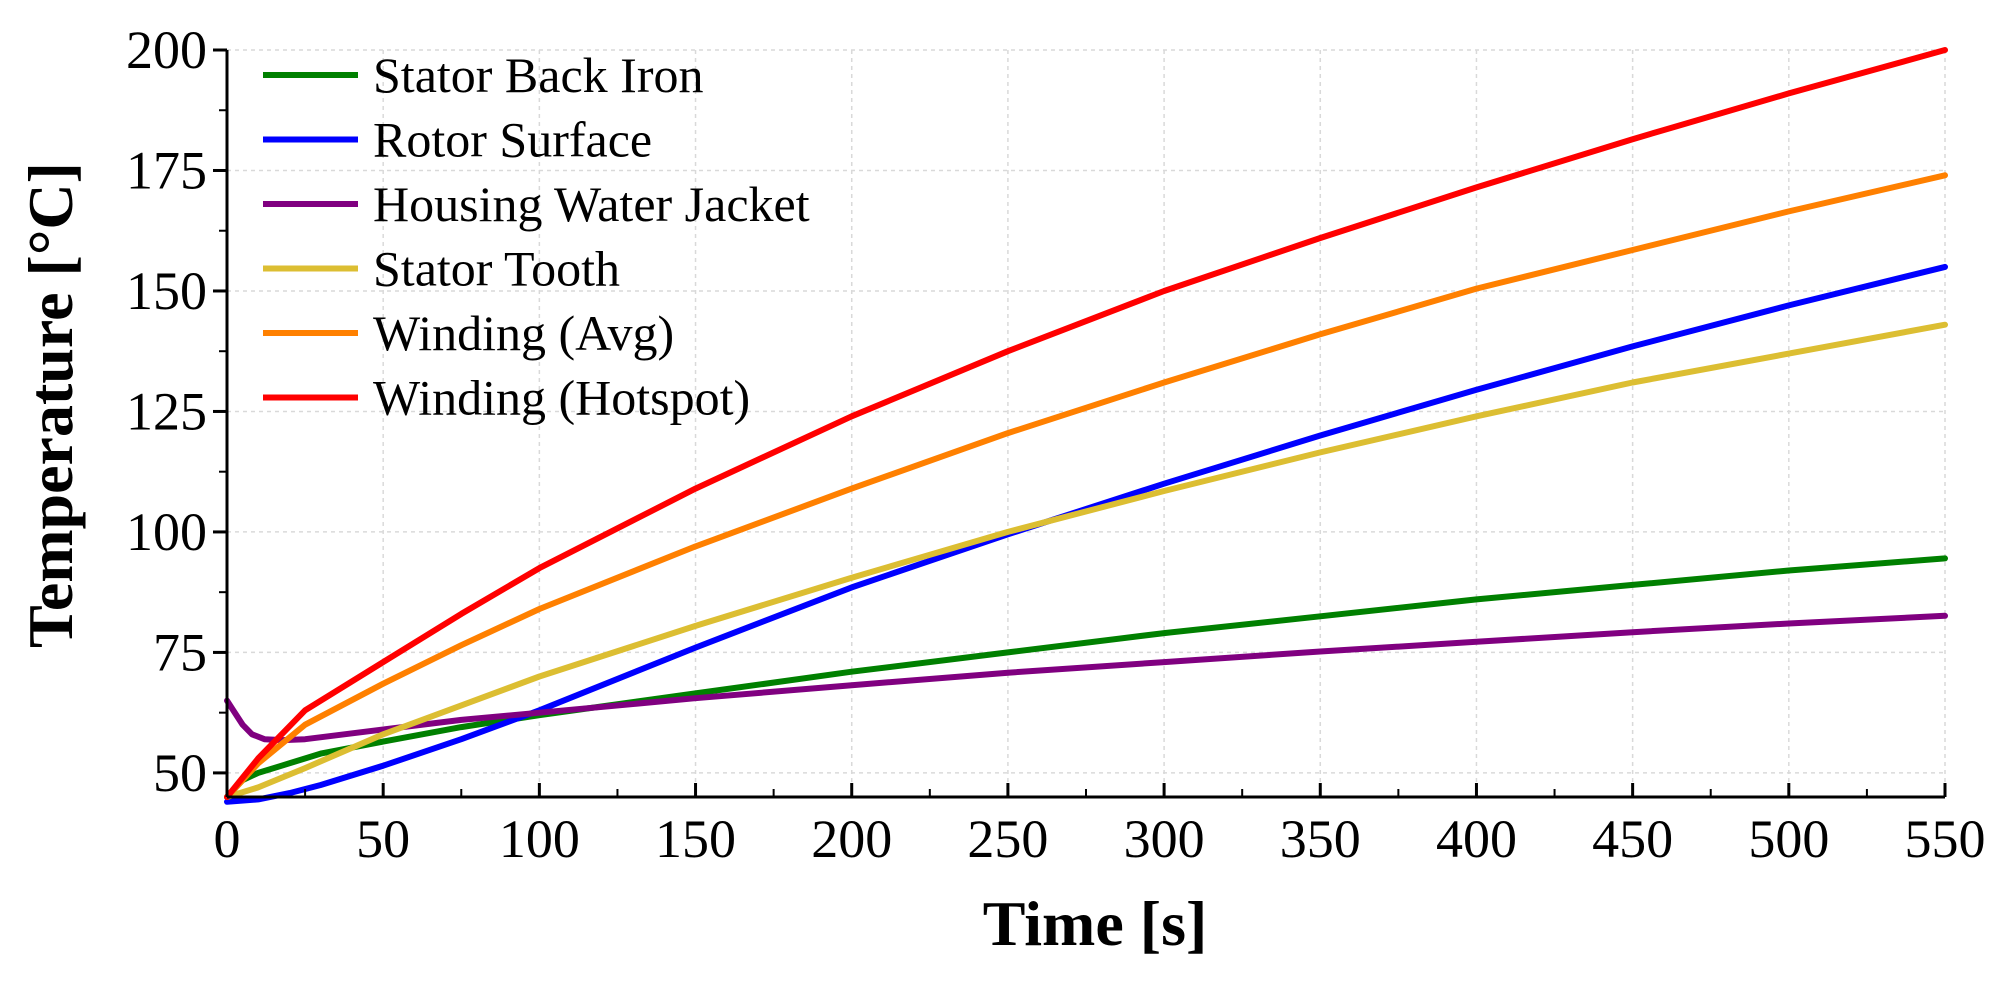 Image resolution: width=2015 pixels, height=982 pixels. I want to click on legend-label-5: Winding (Hotspot), so click(561, 398).